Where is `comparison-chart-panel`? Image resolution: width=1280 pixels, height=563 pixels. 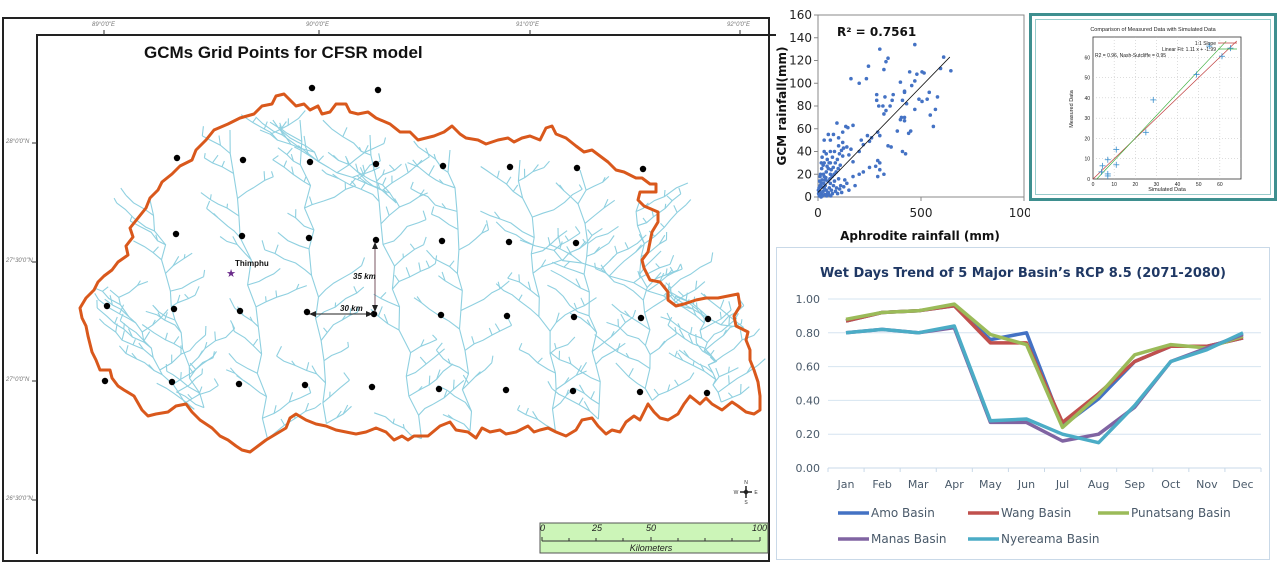 comparison-chart-panel is located at coordinates (1153, 107).